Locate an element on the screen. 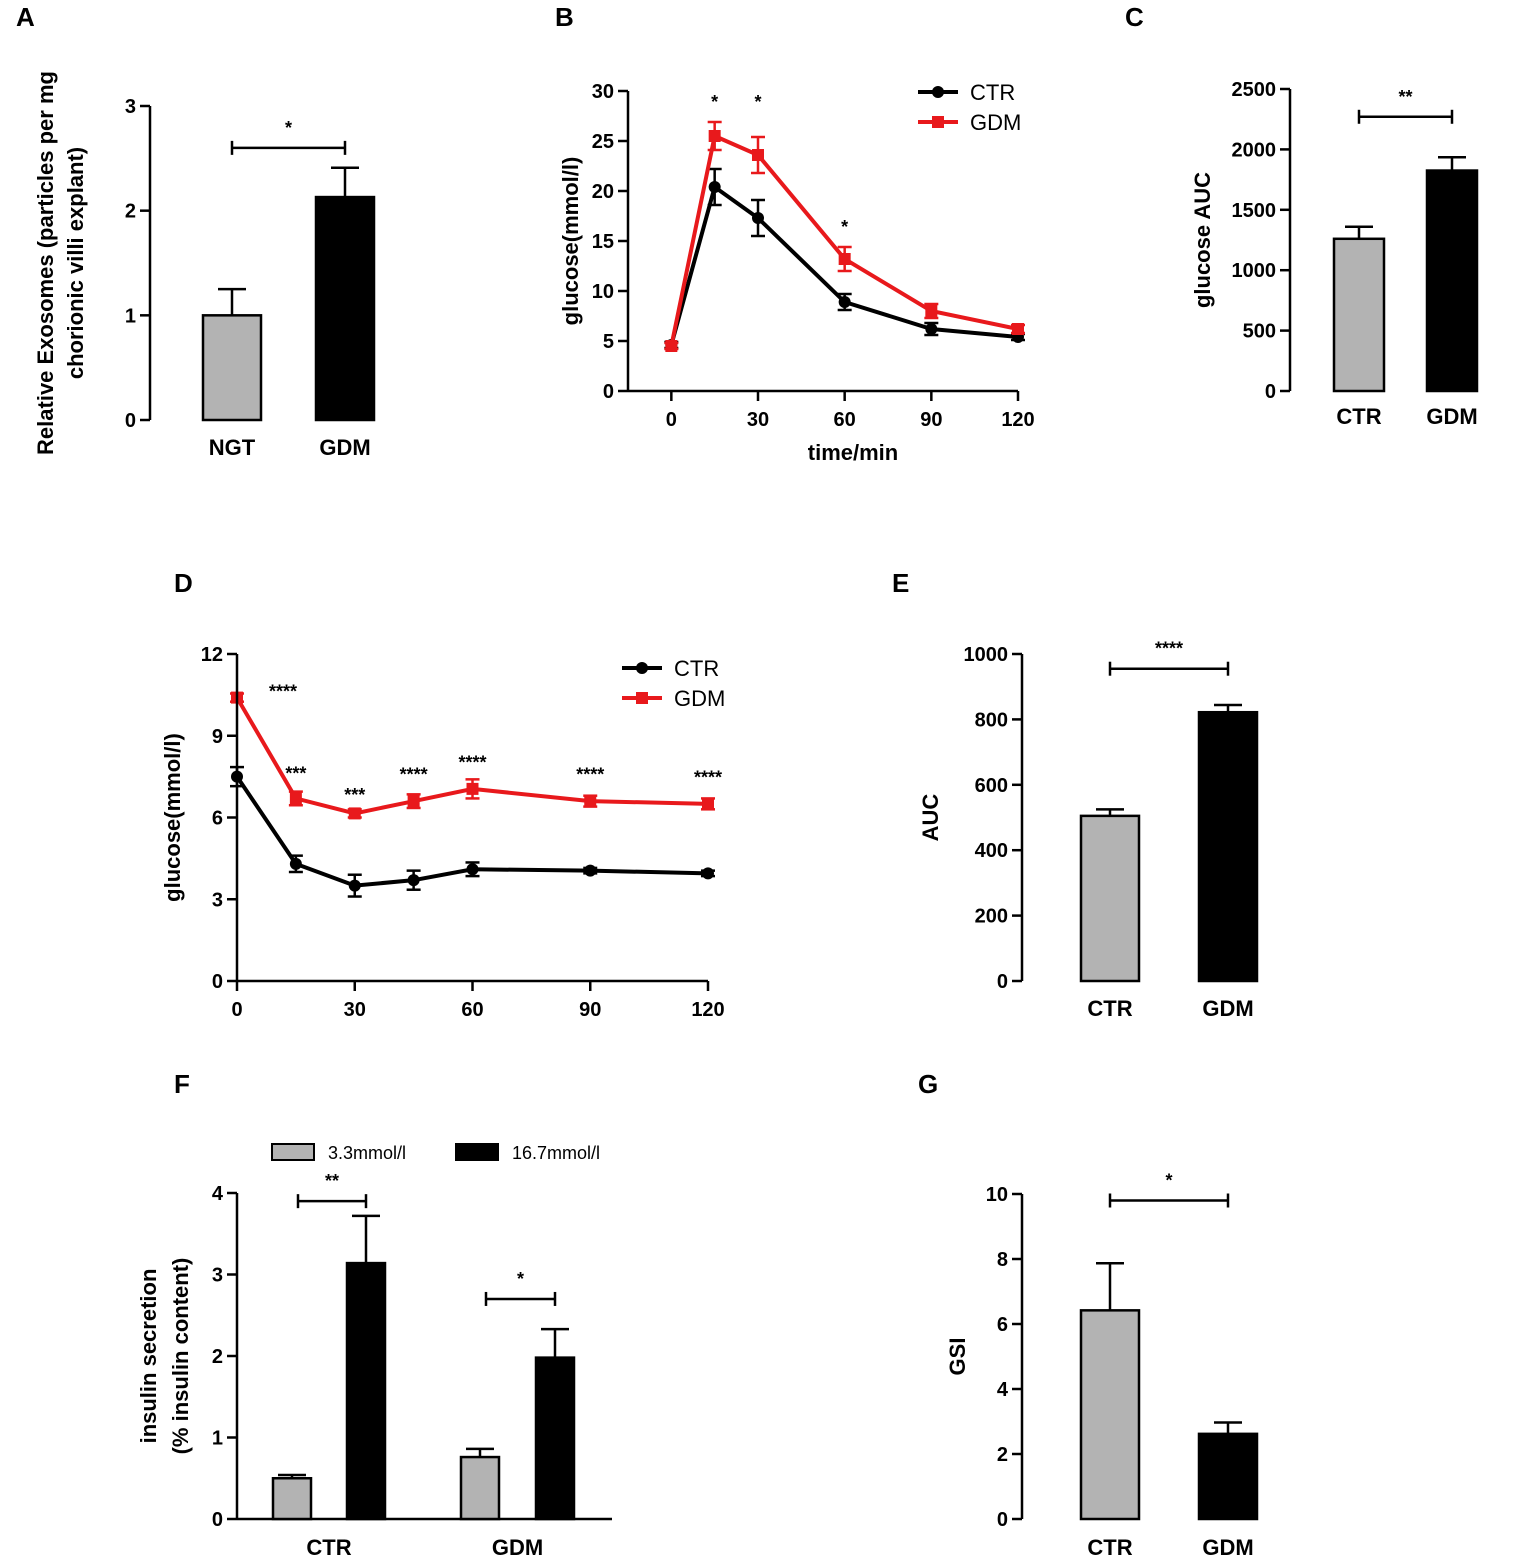  y-tick-label: 30 is located at coordinates (603, 92).